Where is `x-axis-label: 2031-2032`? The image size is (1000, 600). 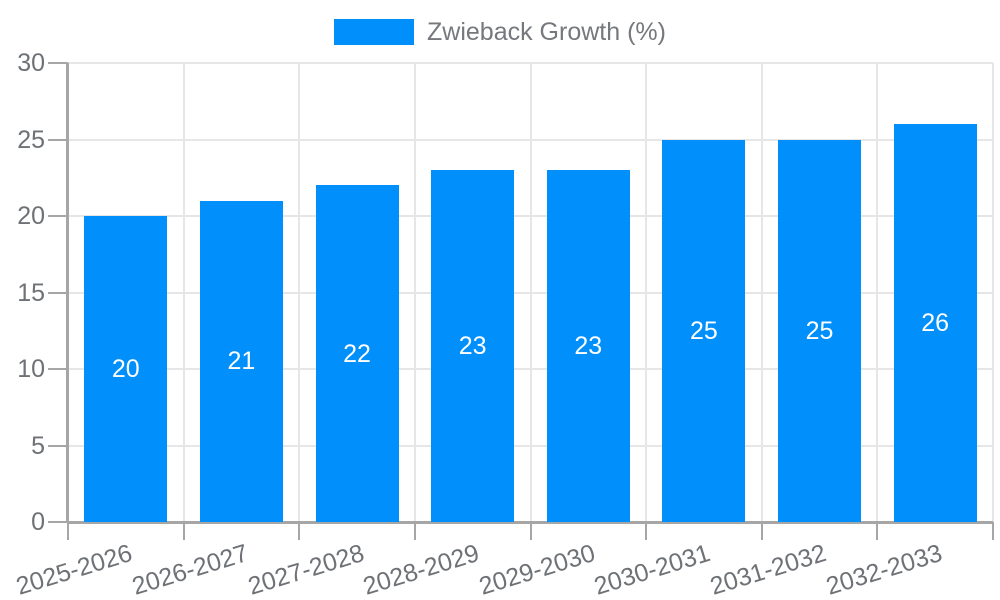 x-axis-label: 2031-2032 is located at coordinates (768, 569).